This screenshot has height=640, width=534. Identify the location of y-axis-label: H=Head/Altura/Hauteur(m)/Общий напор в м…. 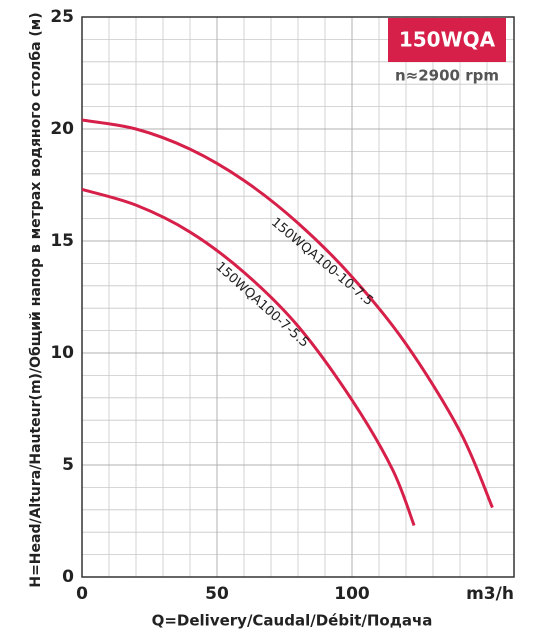
(36, 299).